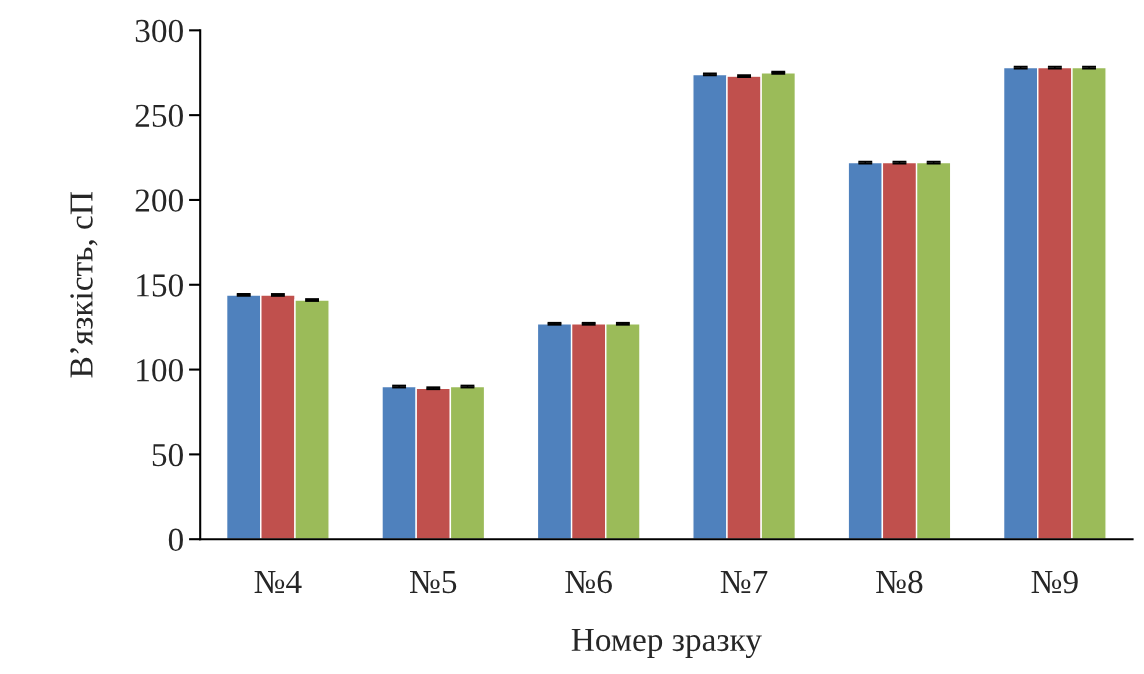 The width and height of the screenshot is (1144, 674). What do you see at coordinates (666, 643) in the screenshot?
I see `x-axis-title: Номер зразку` at bounding box center [666, 643].